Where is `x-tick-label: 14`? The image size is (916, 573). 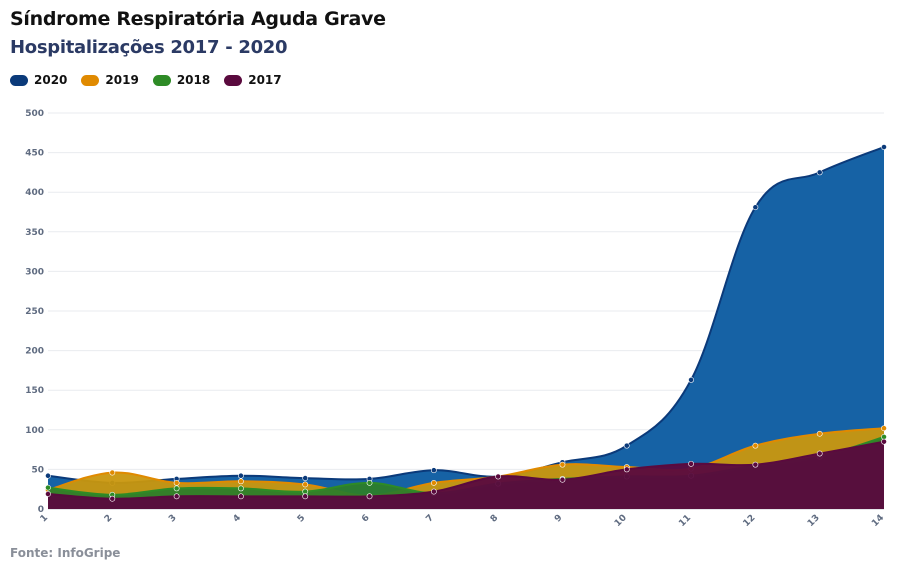 x-tick-label: 14 is located at coordinates (878, 521).